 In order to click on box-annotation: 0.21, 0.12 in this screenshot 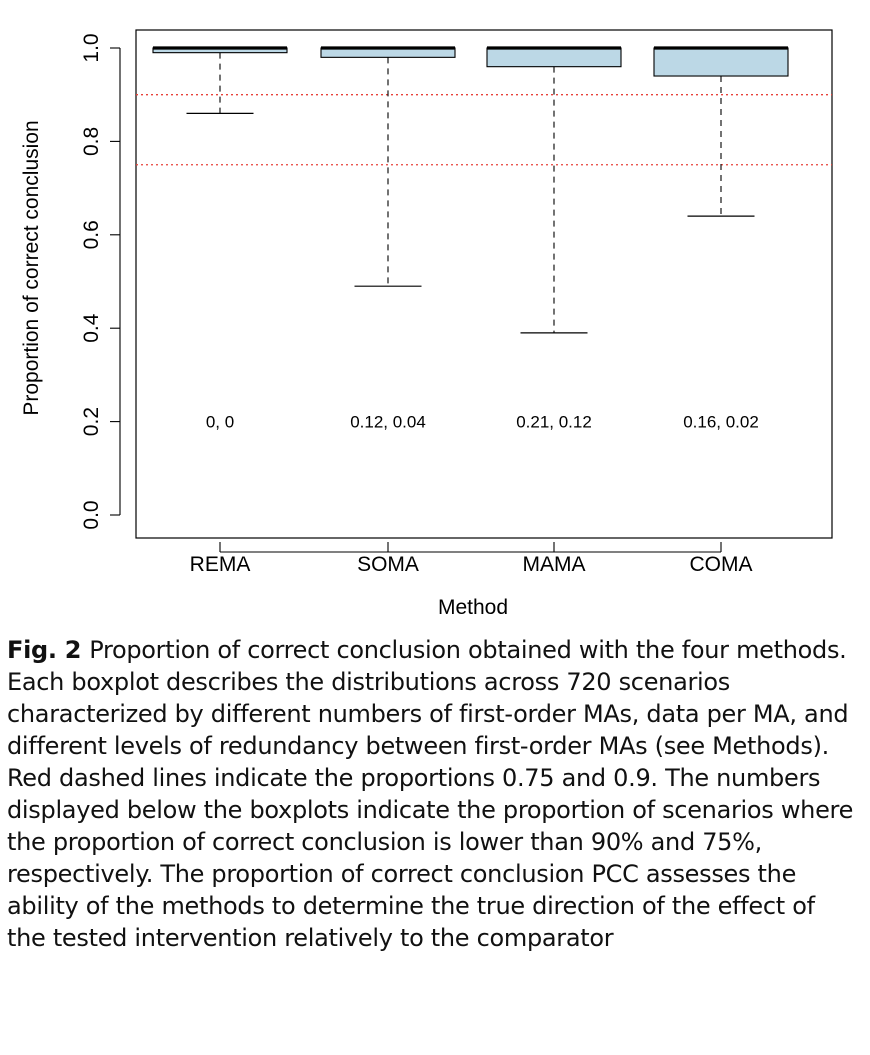, I will do `click(554, 422)`.